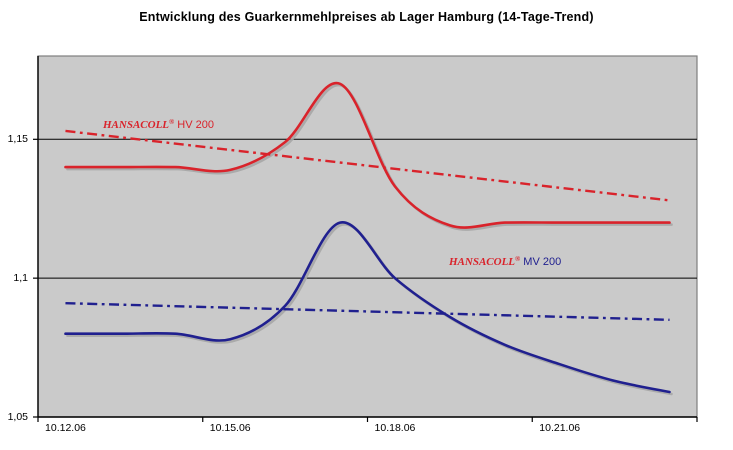 The width and height of the screenshot is (733, 450). What do you see at coordinates (17, 139) in the screenshot?
I see `y-axis-label: 1,15` at bounding box center [17, 139].